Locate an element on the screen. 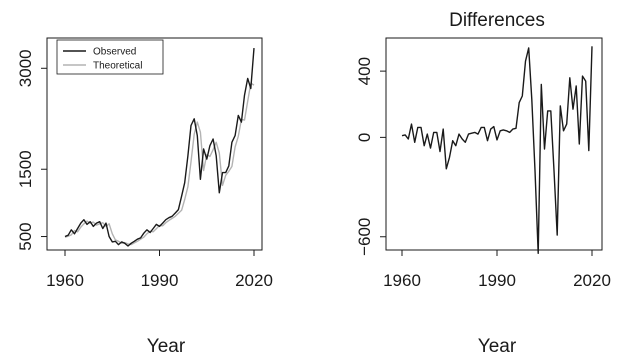  y-tick-label: 500 is located at coordinates (25, 236).